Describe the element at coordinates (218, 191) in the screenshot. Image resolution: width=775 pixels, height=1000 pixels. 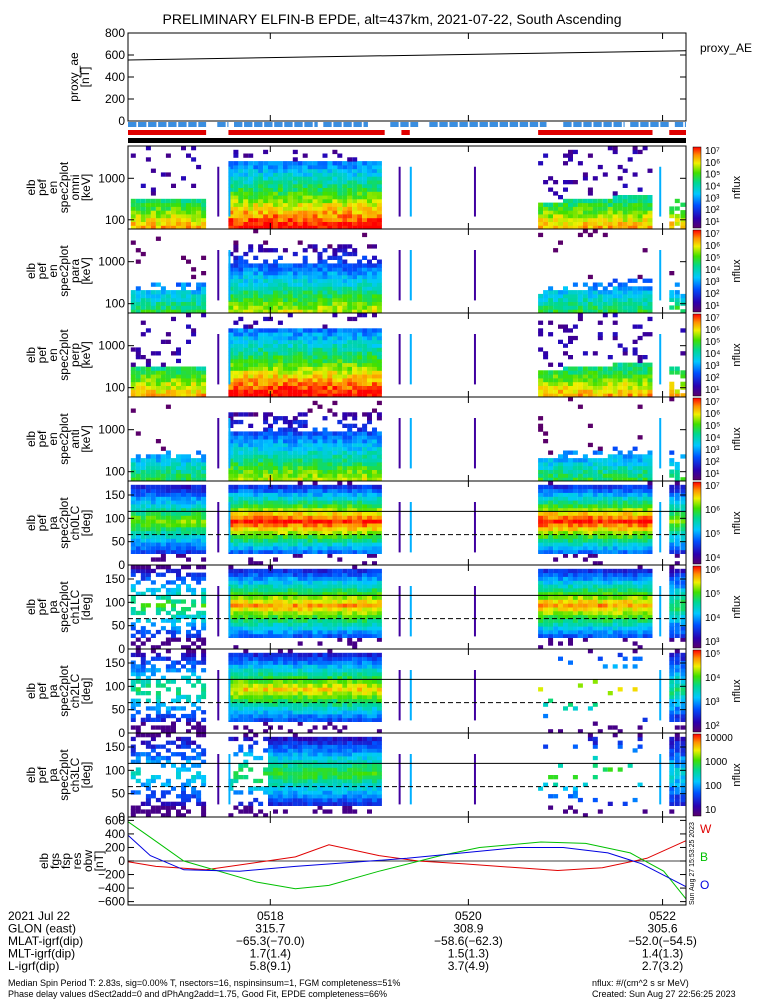
I see `stripe-mark` at that location.